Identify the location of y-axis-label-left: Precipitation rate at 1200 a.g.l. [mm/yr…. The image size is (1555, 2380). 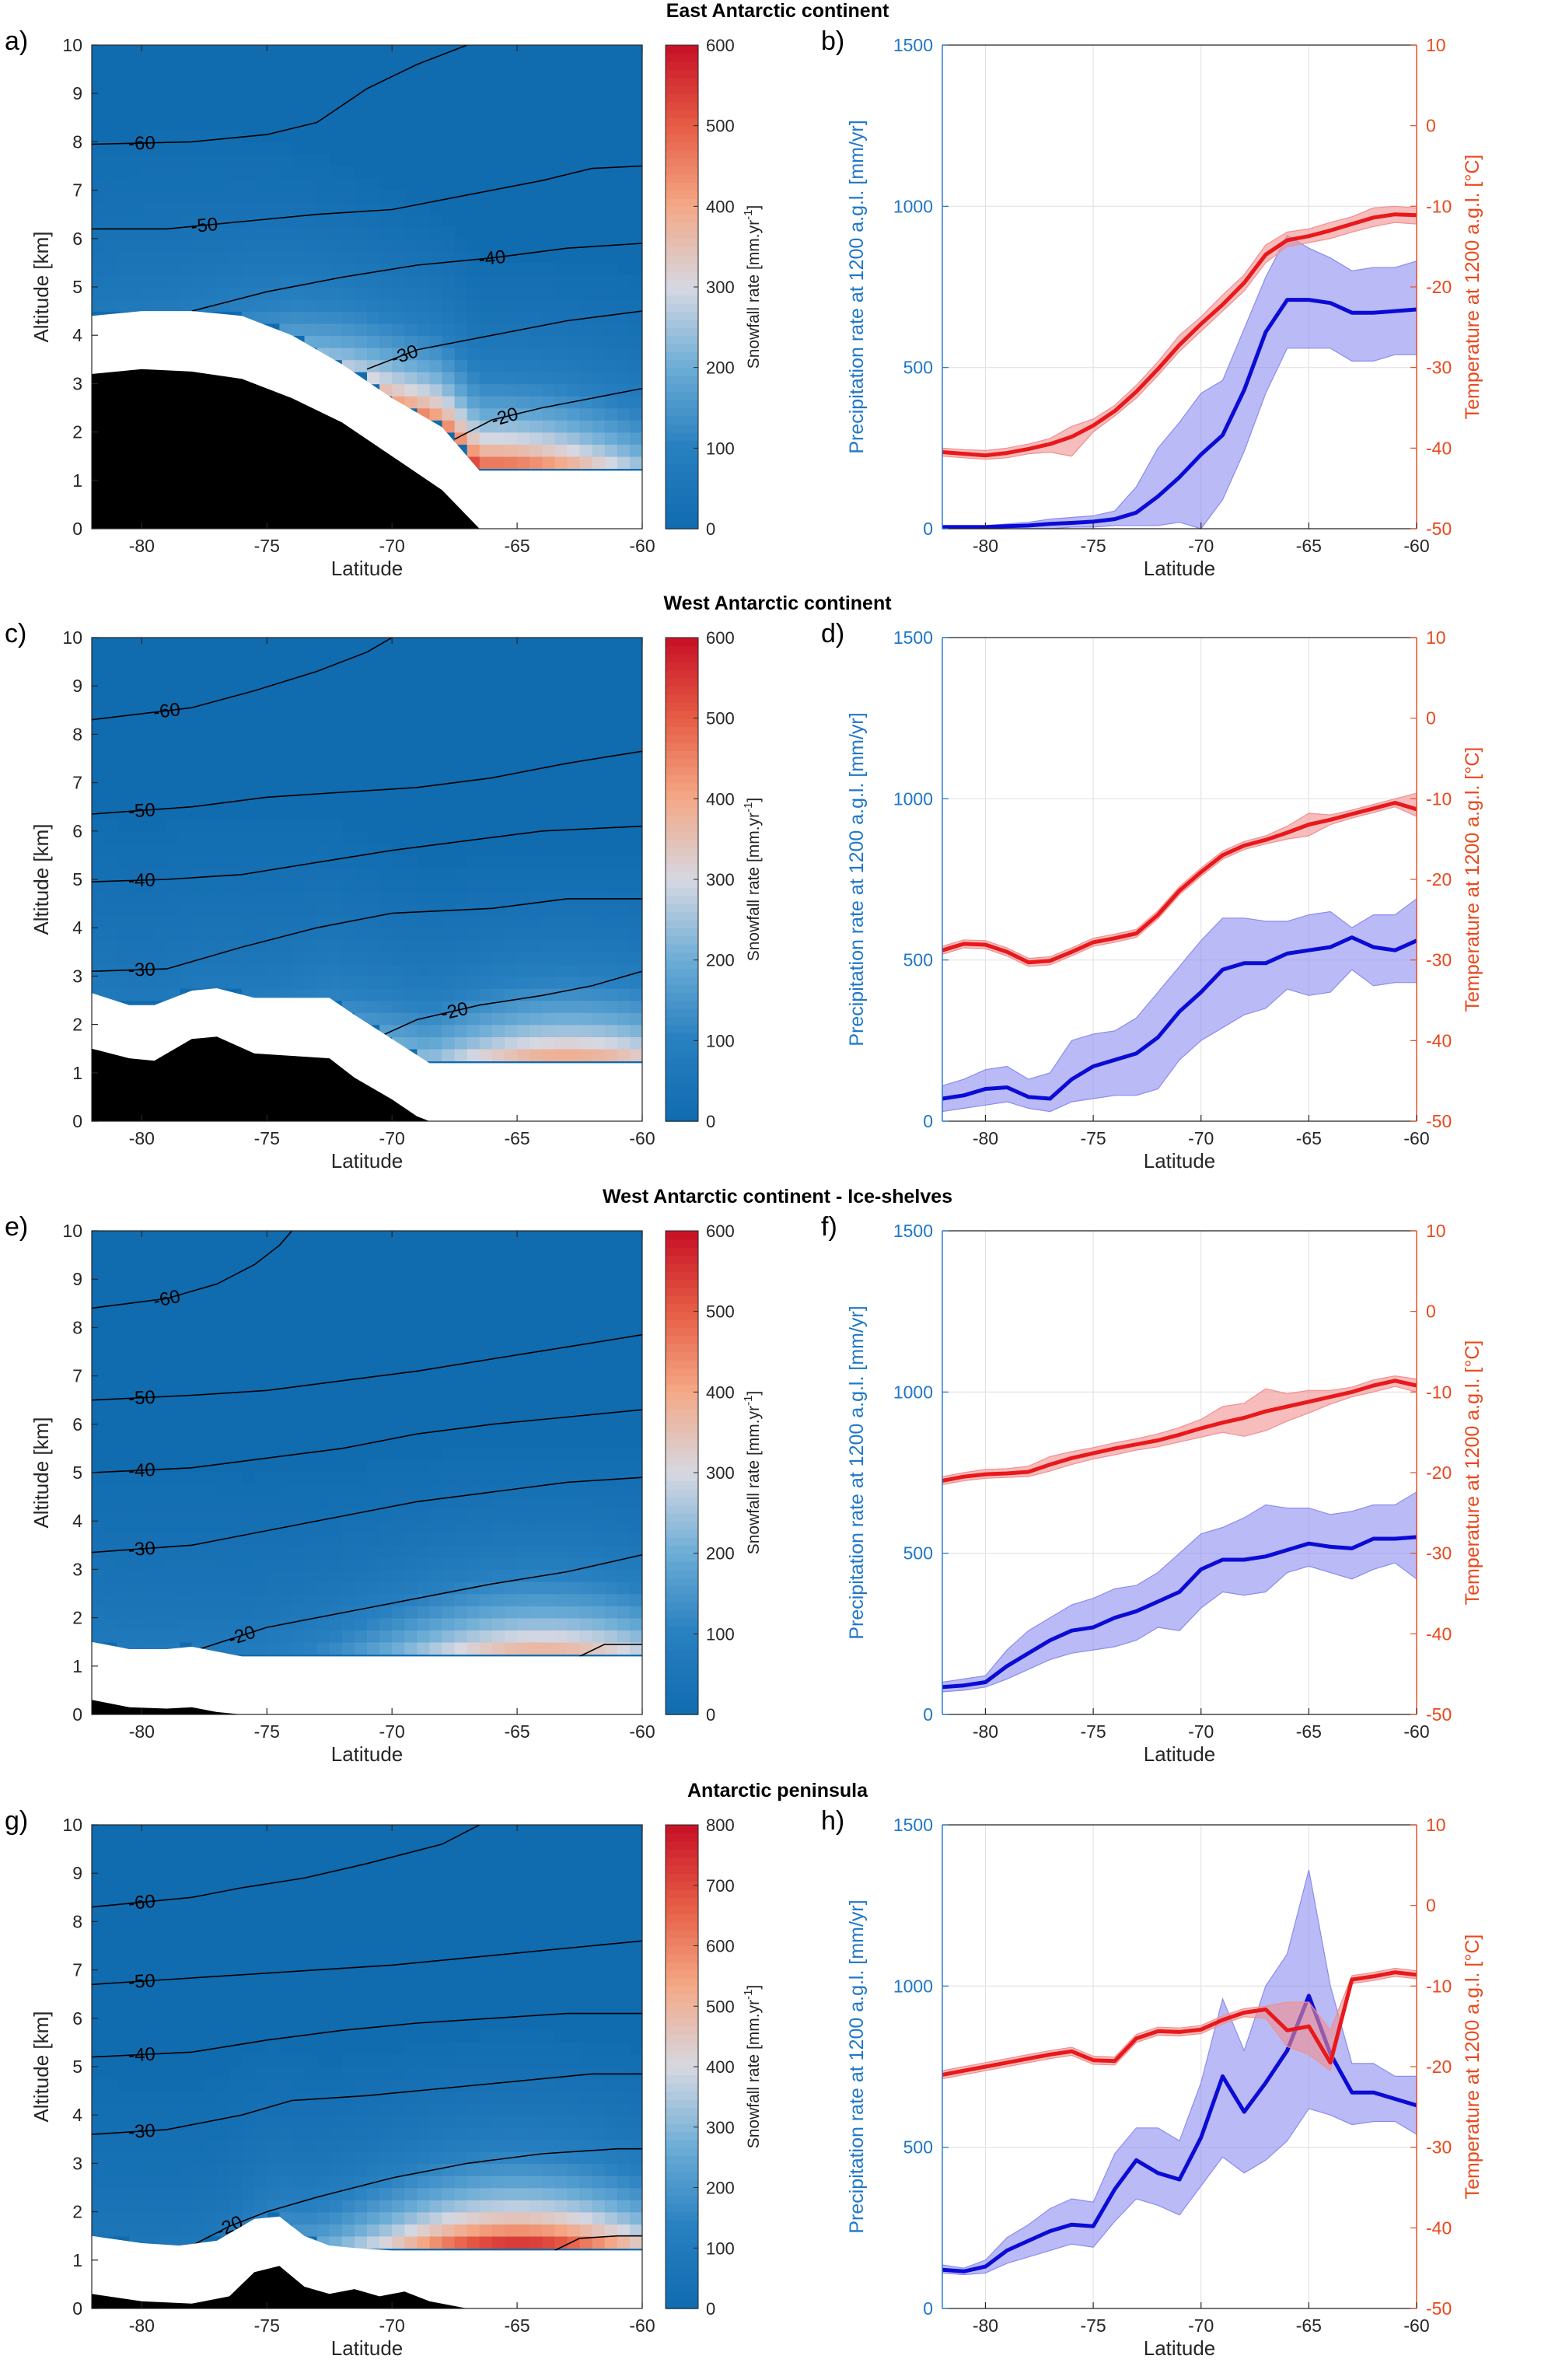
(857, 287).